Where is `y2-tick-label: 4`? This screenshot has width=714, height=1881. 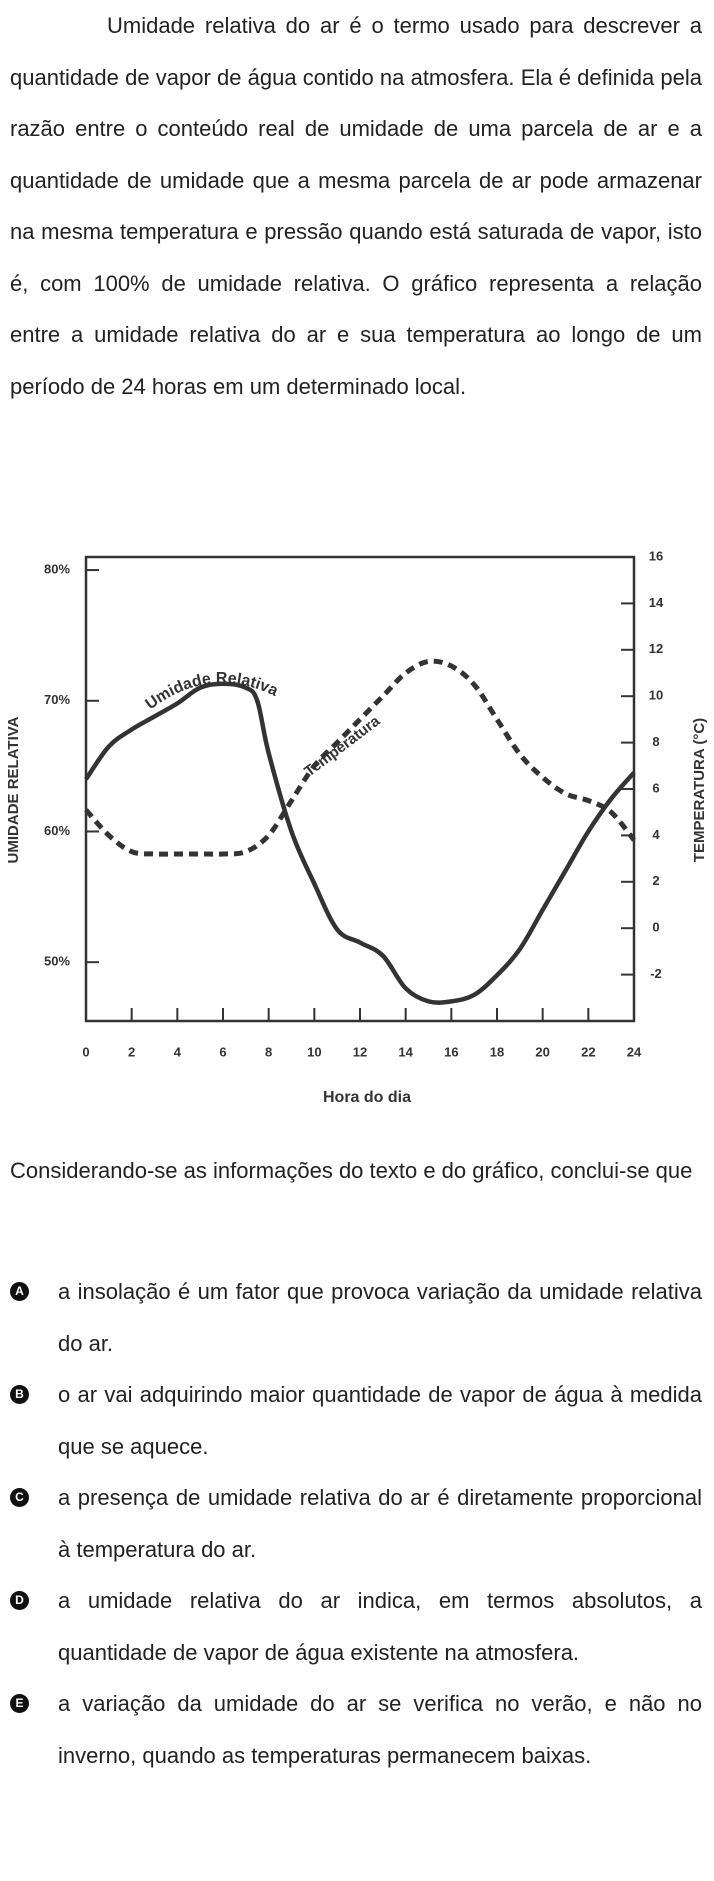
y2-tick-label: 4 is located at coordinates (656, 834).